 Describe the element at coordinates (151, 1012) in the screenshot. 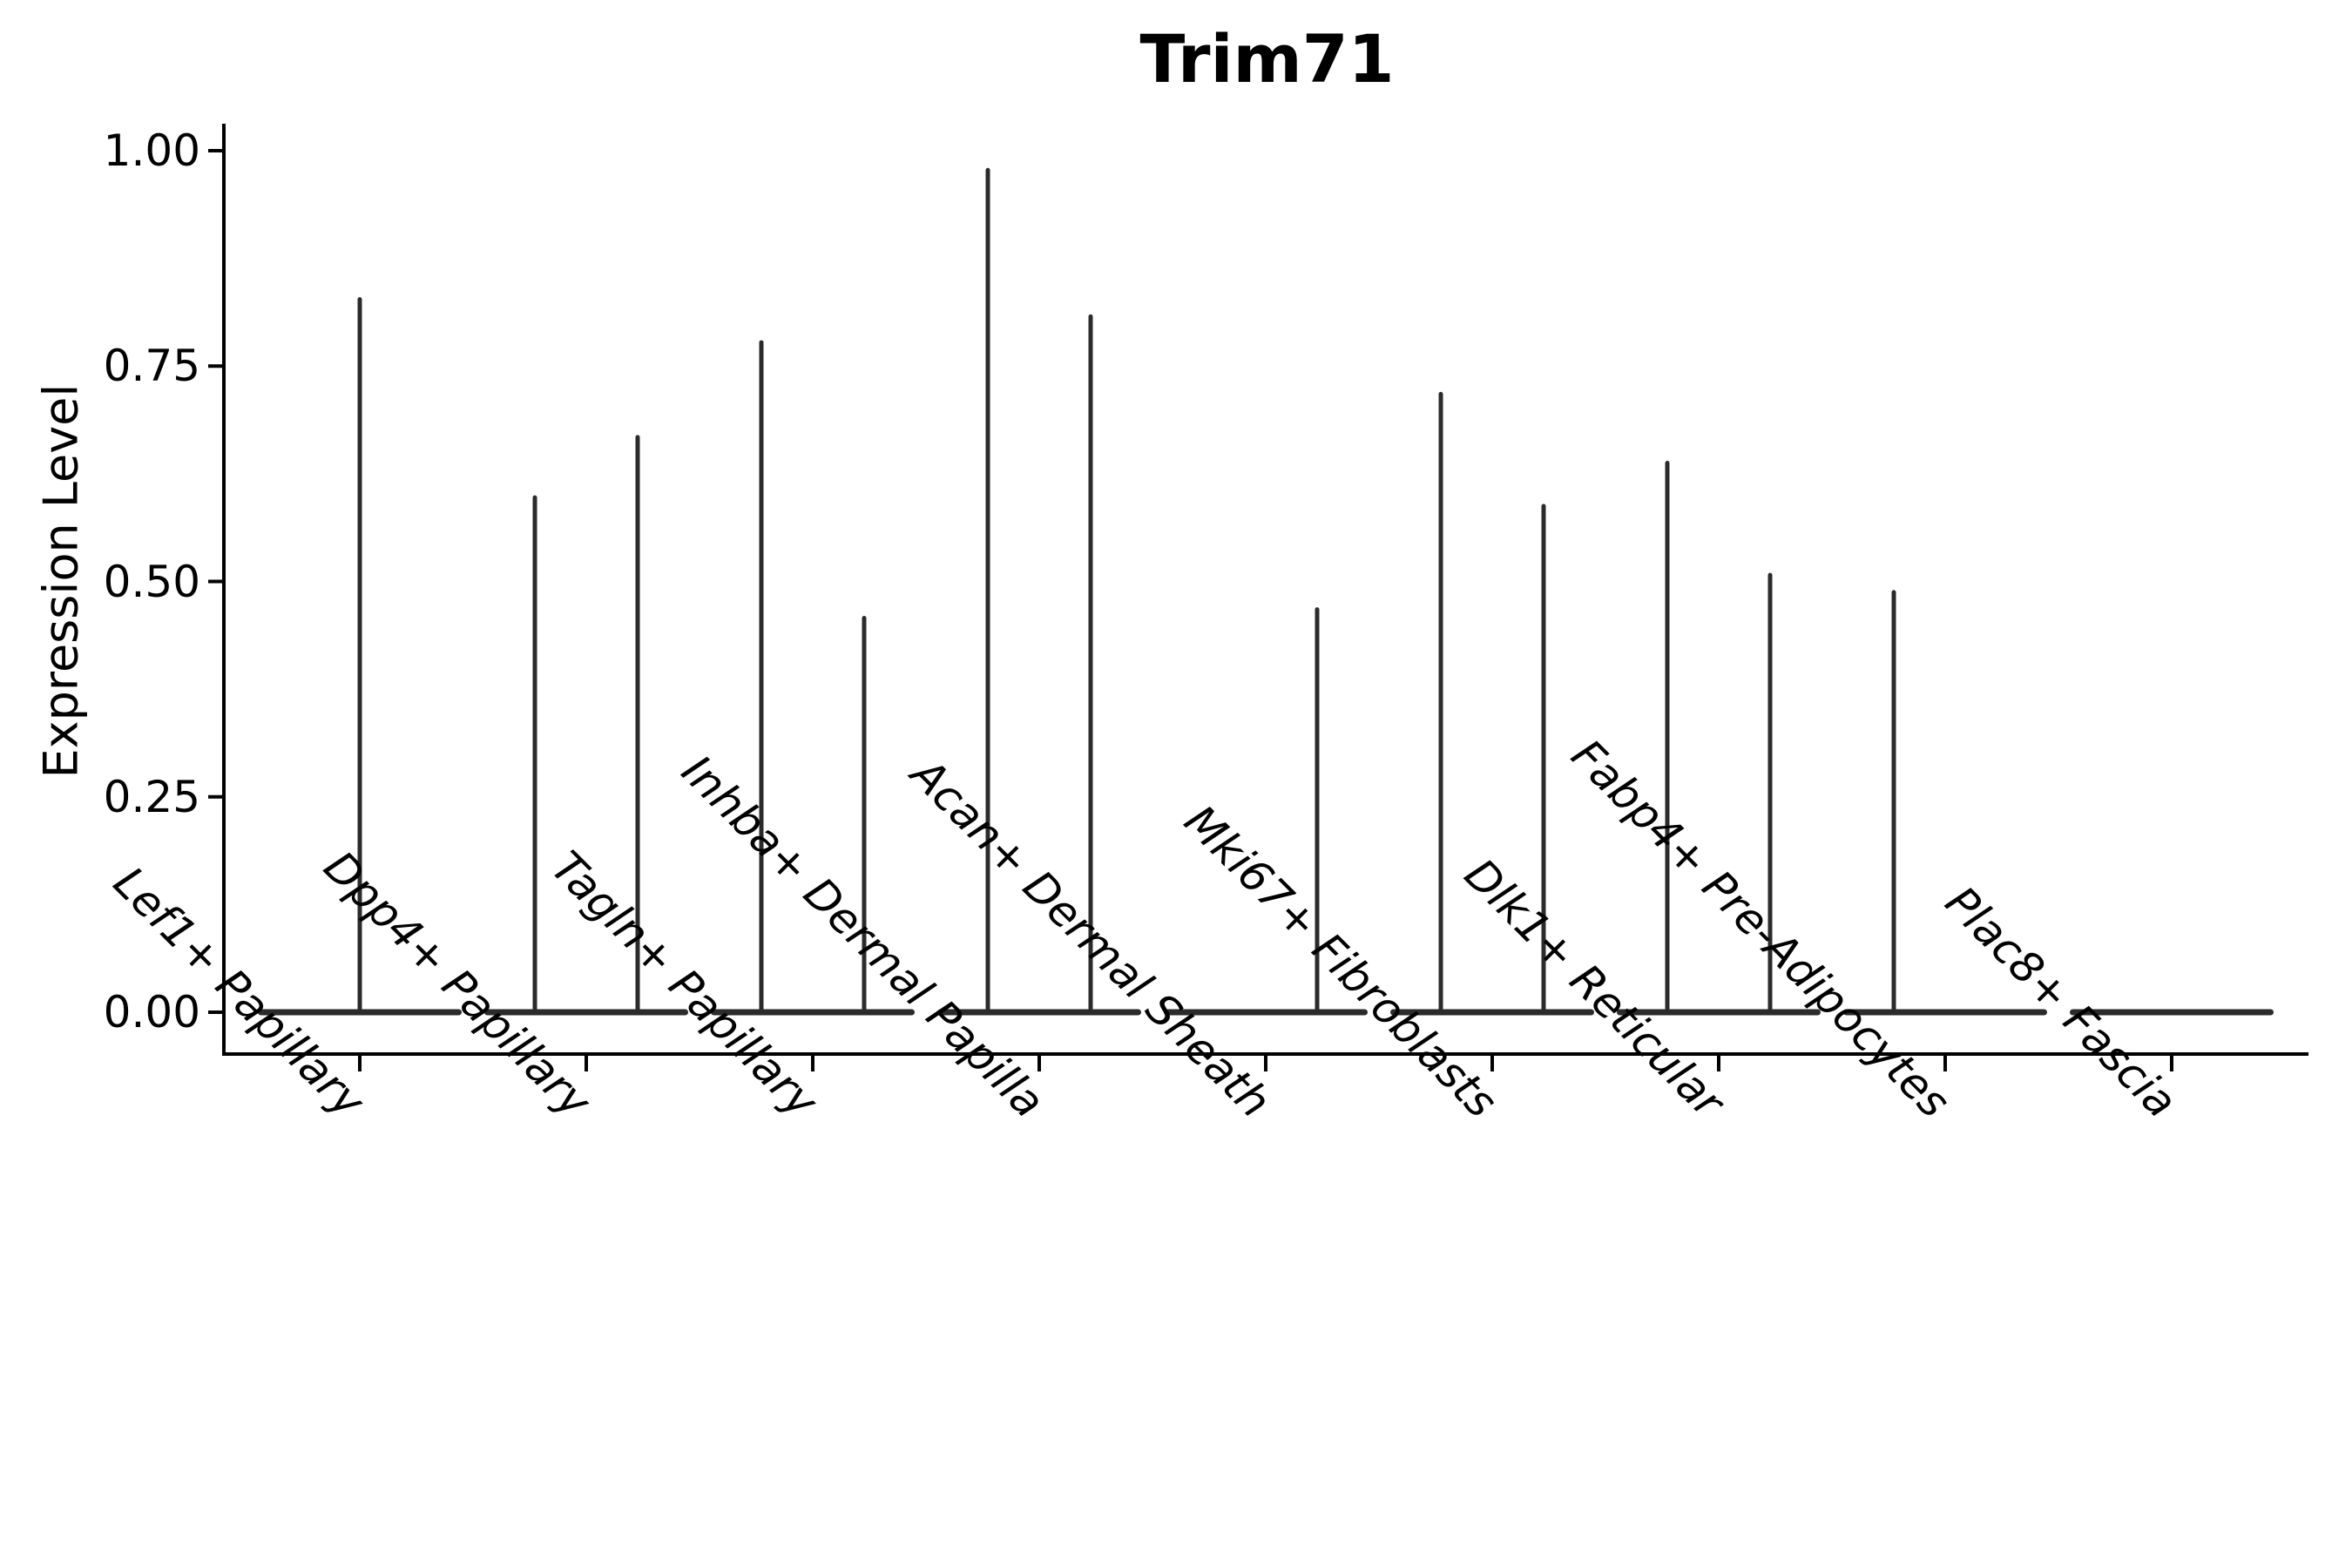

I see `y-tick-label: 0.00` at that location.